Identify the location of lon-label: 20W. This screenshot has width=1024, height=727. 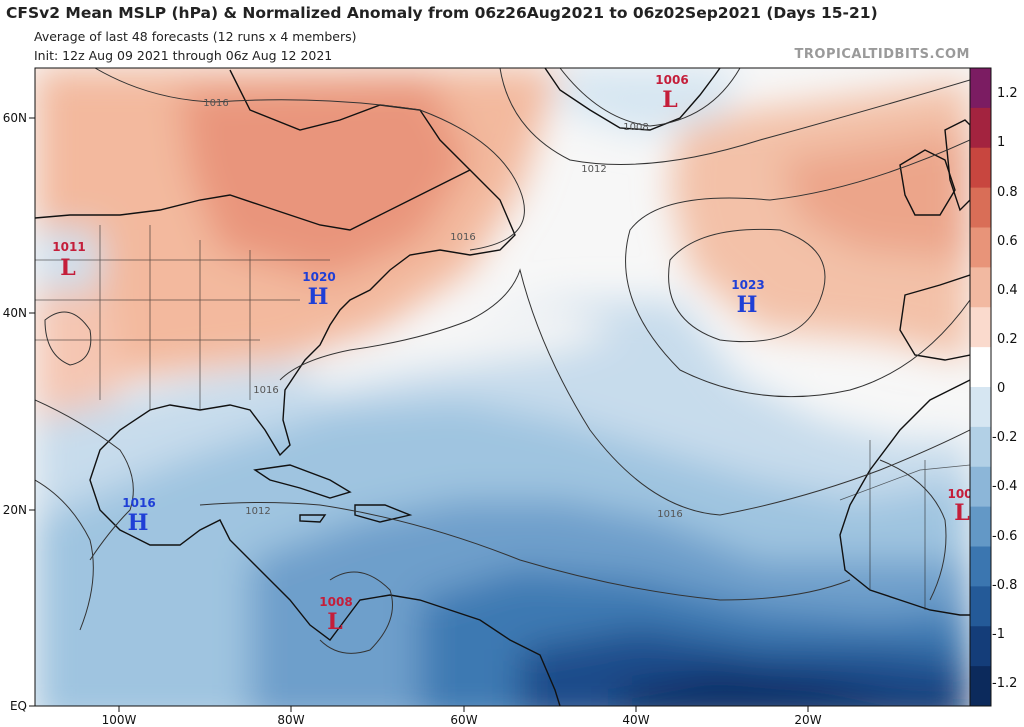
(807, 720).